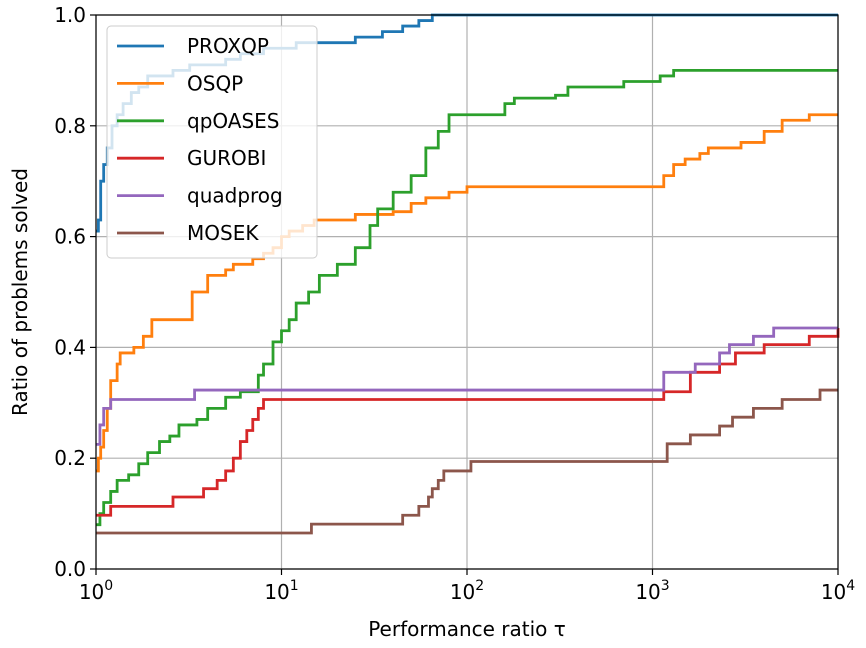 This screenshot has height=648, width=866. I want to click on legend-label-mosek: MOSEK, so click(223, 233).